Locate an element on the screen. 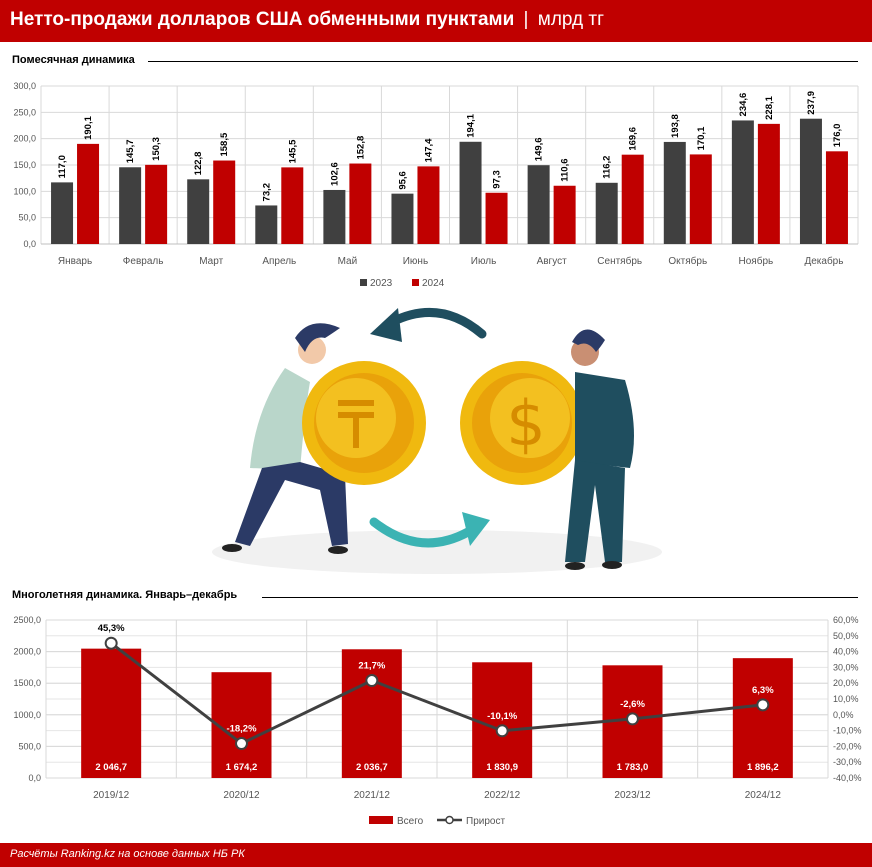 This screenshot has height=867, width=872. y2-tick-label: 10,0% is located at coordinates (846, 699).